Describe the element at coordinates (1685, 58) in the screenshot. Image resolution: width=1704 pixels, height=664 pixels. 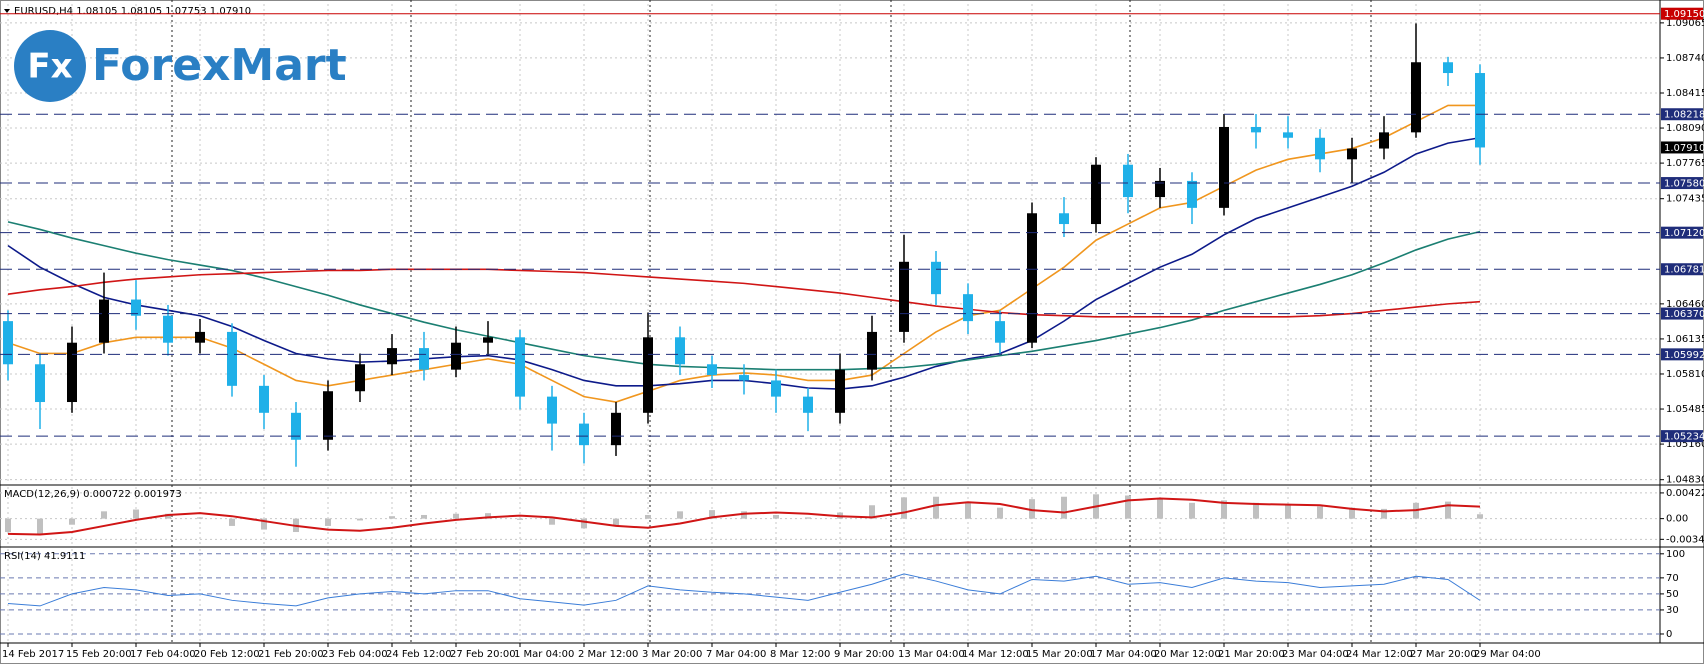
I see `y-tick-label: 1.08740` at that location.